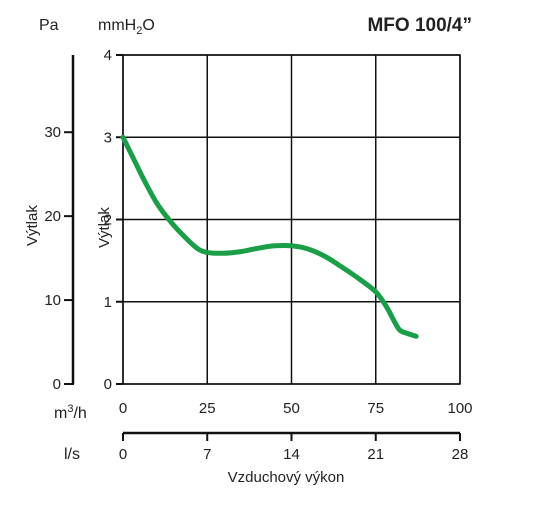  Describe the element at coordinates (52, 132) in the screenshot. I see `pa-tick-label: 30` at that location.